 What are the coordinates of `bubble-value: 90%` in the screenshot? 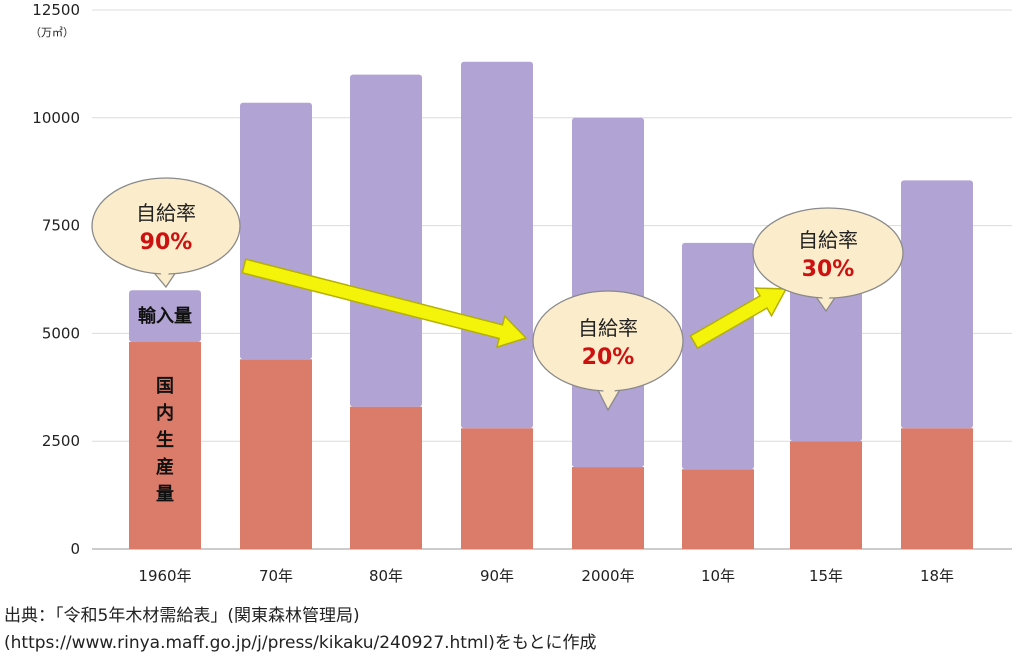 It's located at (166, 242).